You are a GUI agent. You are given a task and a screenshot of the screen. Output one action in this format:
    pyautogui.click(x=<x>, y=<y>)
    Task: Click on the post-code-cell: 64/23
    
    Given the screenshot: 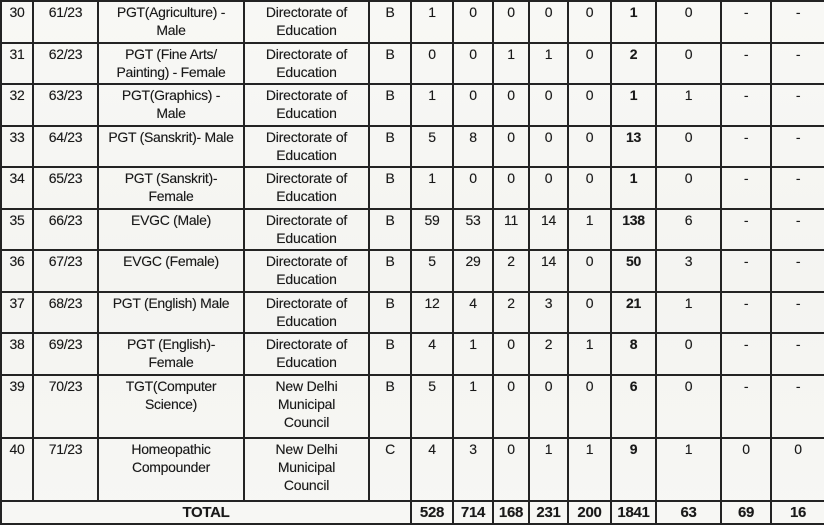 What is the action you would take?
    pyautogui.click(x=65, y=146)
    